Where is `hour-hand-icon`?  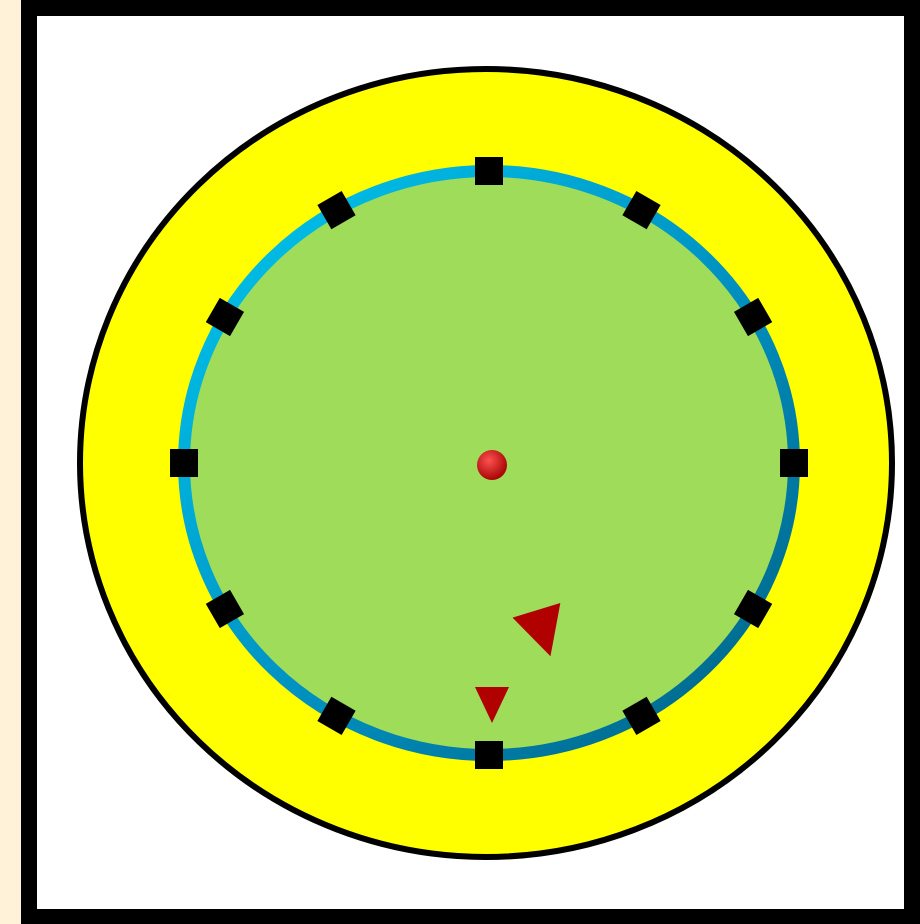
hour-hand-icon is located at coordinates (523, 557).